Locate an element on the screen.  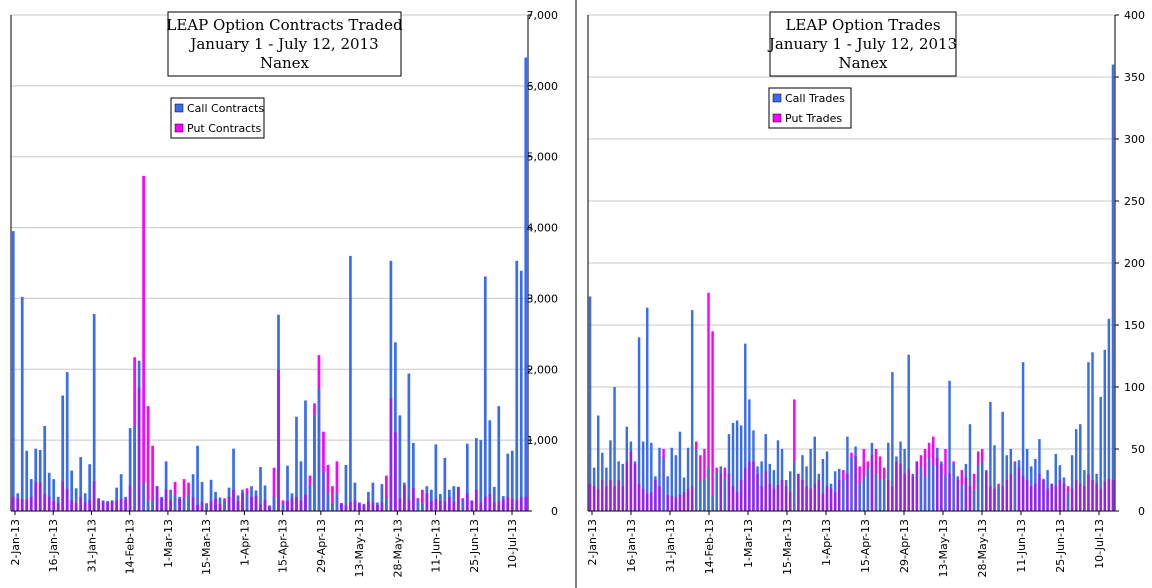
x-tick-label: 2-Jan-13 is located at coordinates (15, 542).